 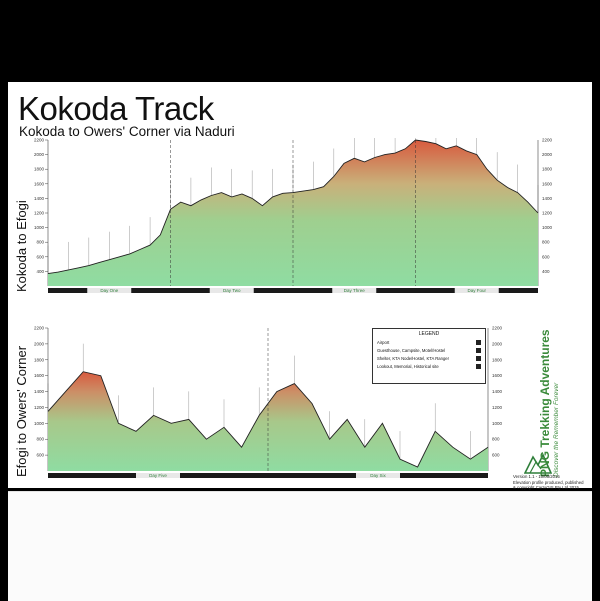 What do you see at coordinates (538, 463) in the screenshot?
I see `mountain-logo-icon` at bounding box center [538, 463].